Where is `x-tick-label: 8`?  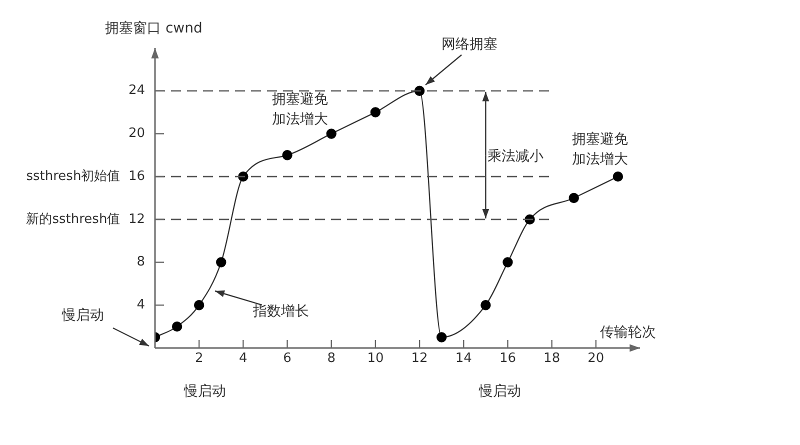 x-tick-label: 8 is located at coordinates (331, 358).